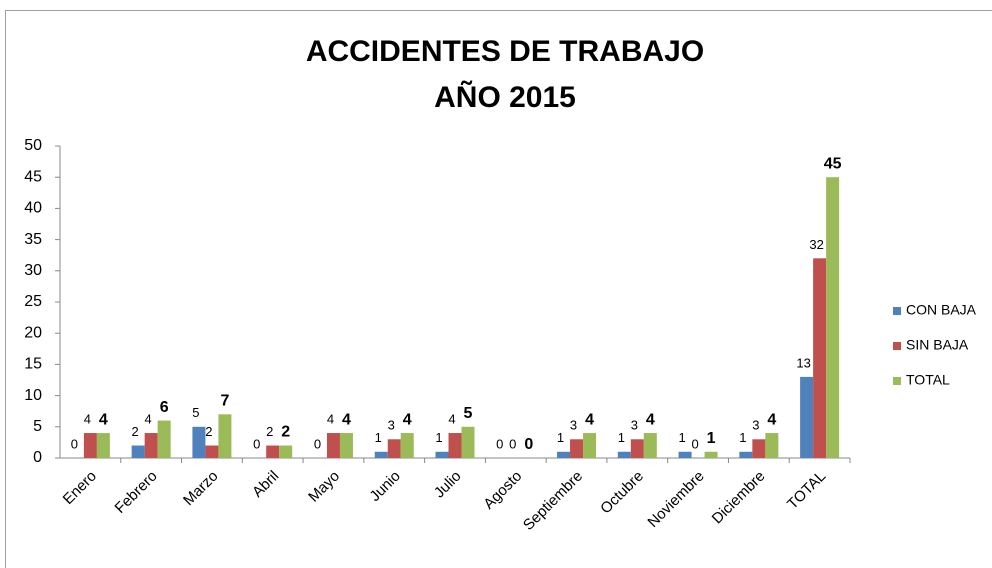  Describe the element at coordinates (941, 310) in the screenshot. I see `legend-label: CON BAJA` at that location.